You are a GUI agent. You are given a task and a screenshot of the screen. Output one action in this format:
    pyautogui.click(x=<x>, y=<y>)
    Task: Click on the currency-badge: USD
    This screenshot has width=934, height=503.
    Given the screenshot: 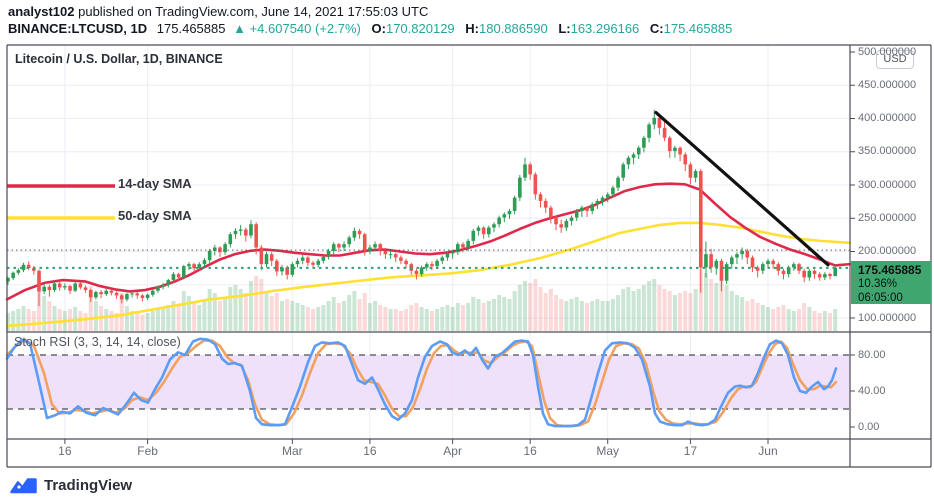 What is the action you would take?
    pyautogui.click(x=895, y=59)
    